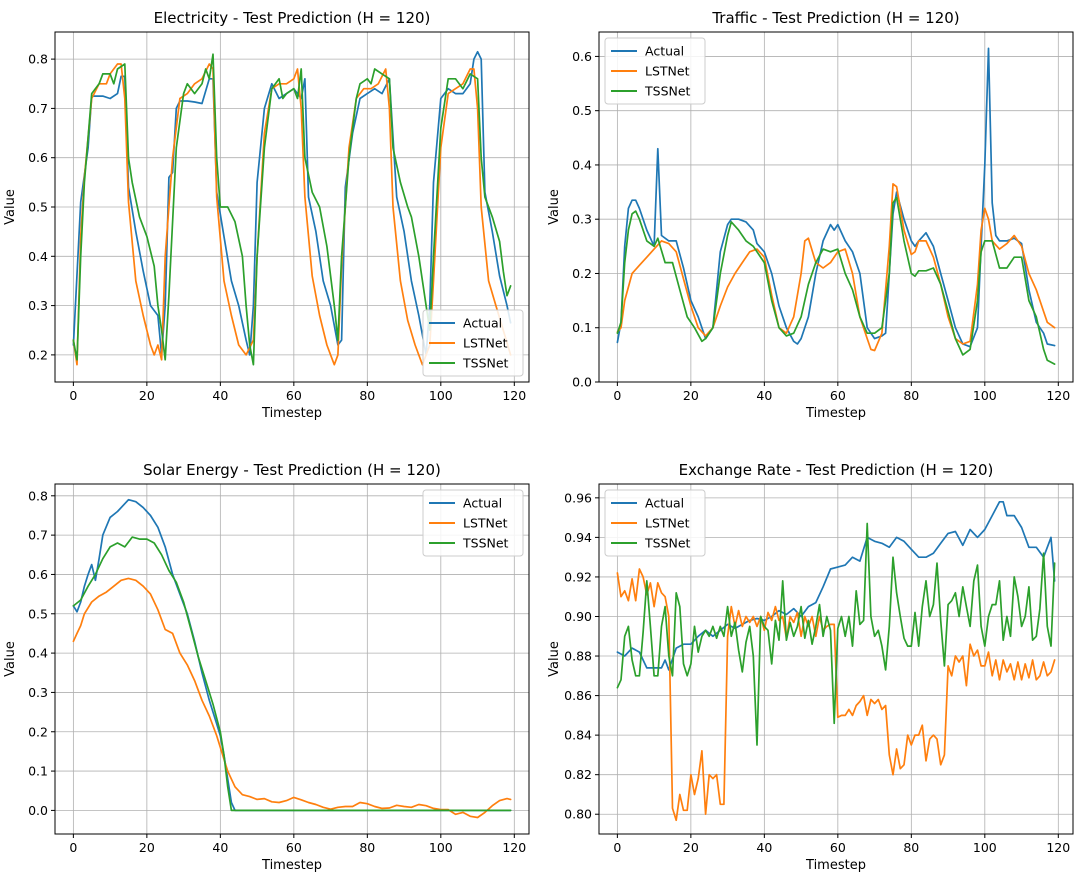  I want to click on y-tick-label: 0.0, so click(38, 810).